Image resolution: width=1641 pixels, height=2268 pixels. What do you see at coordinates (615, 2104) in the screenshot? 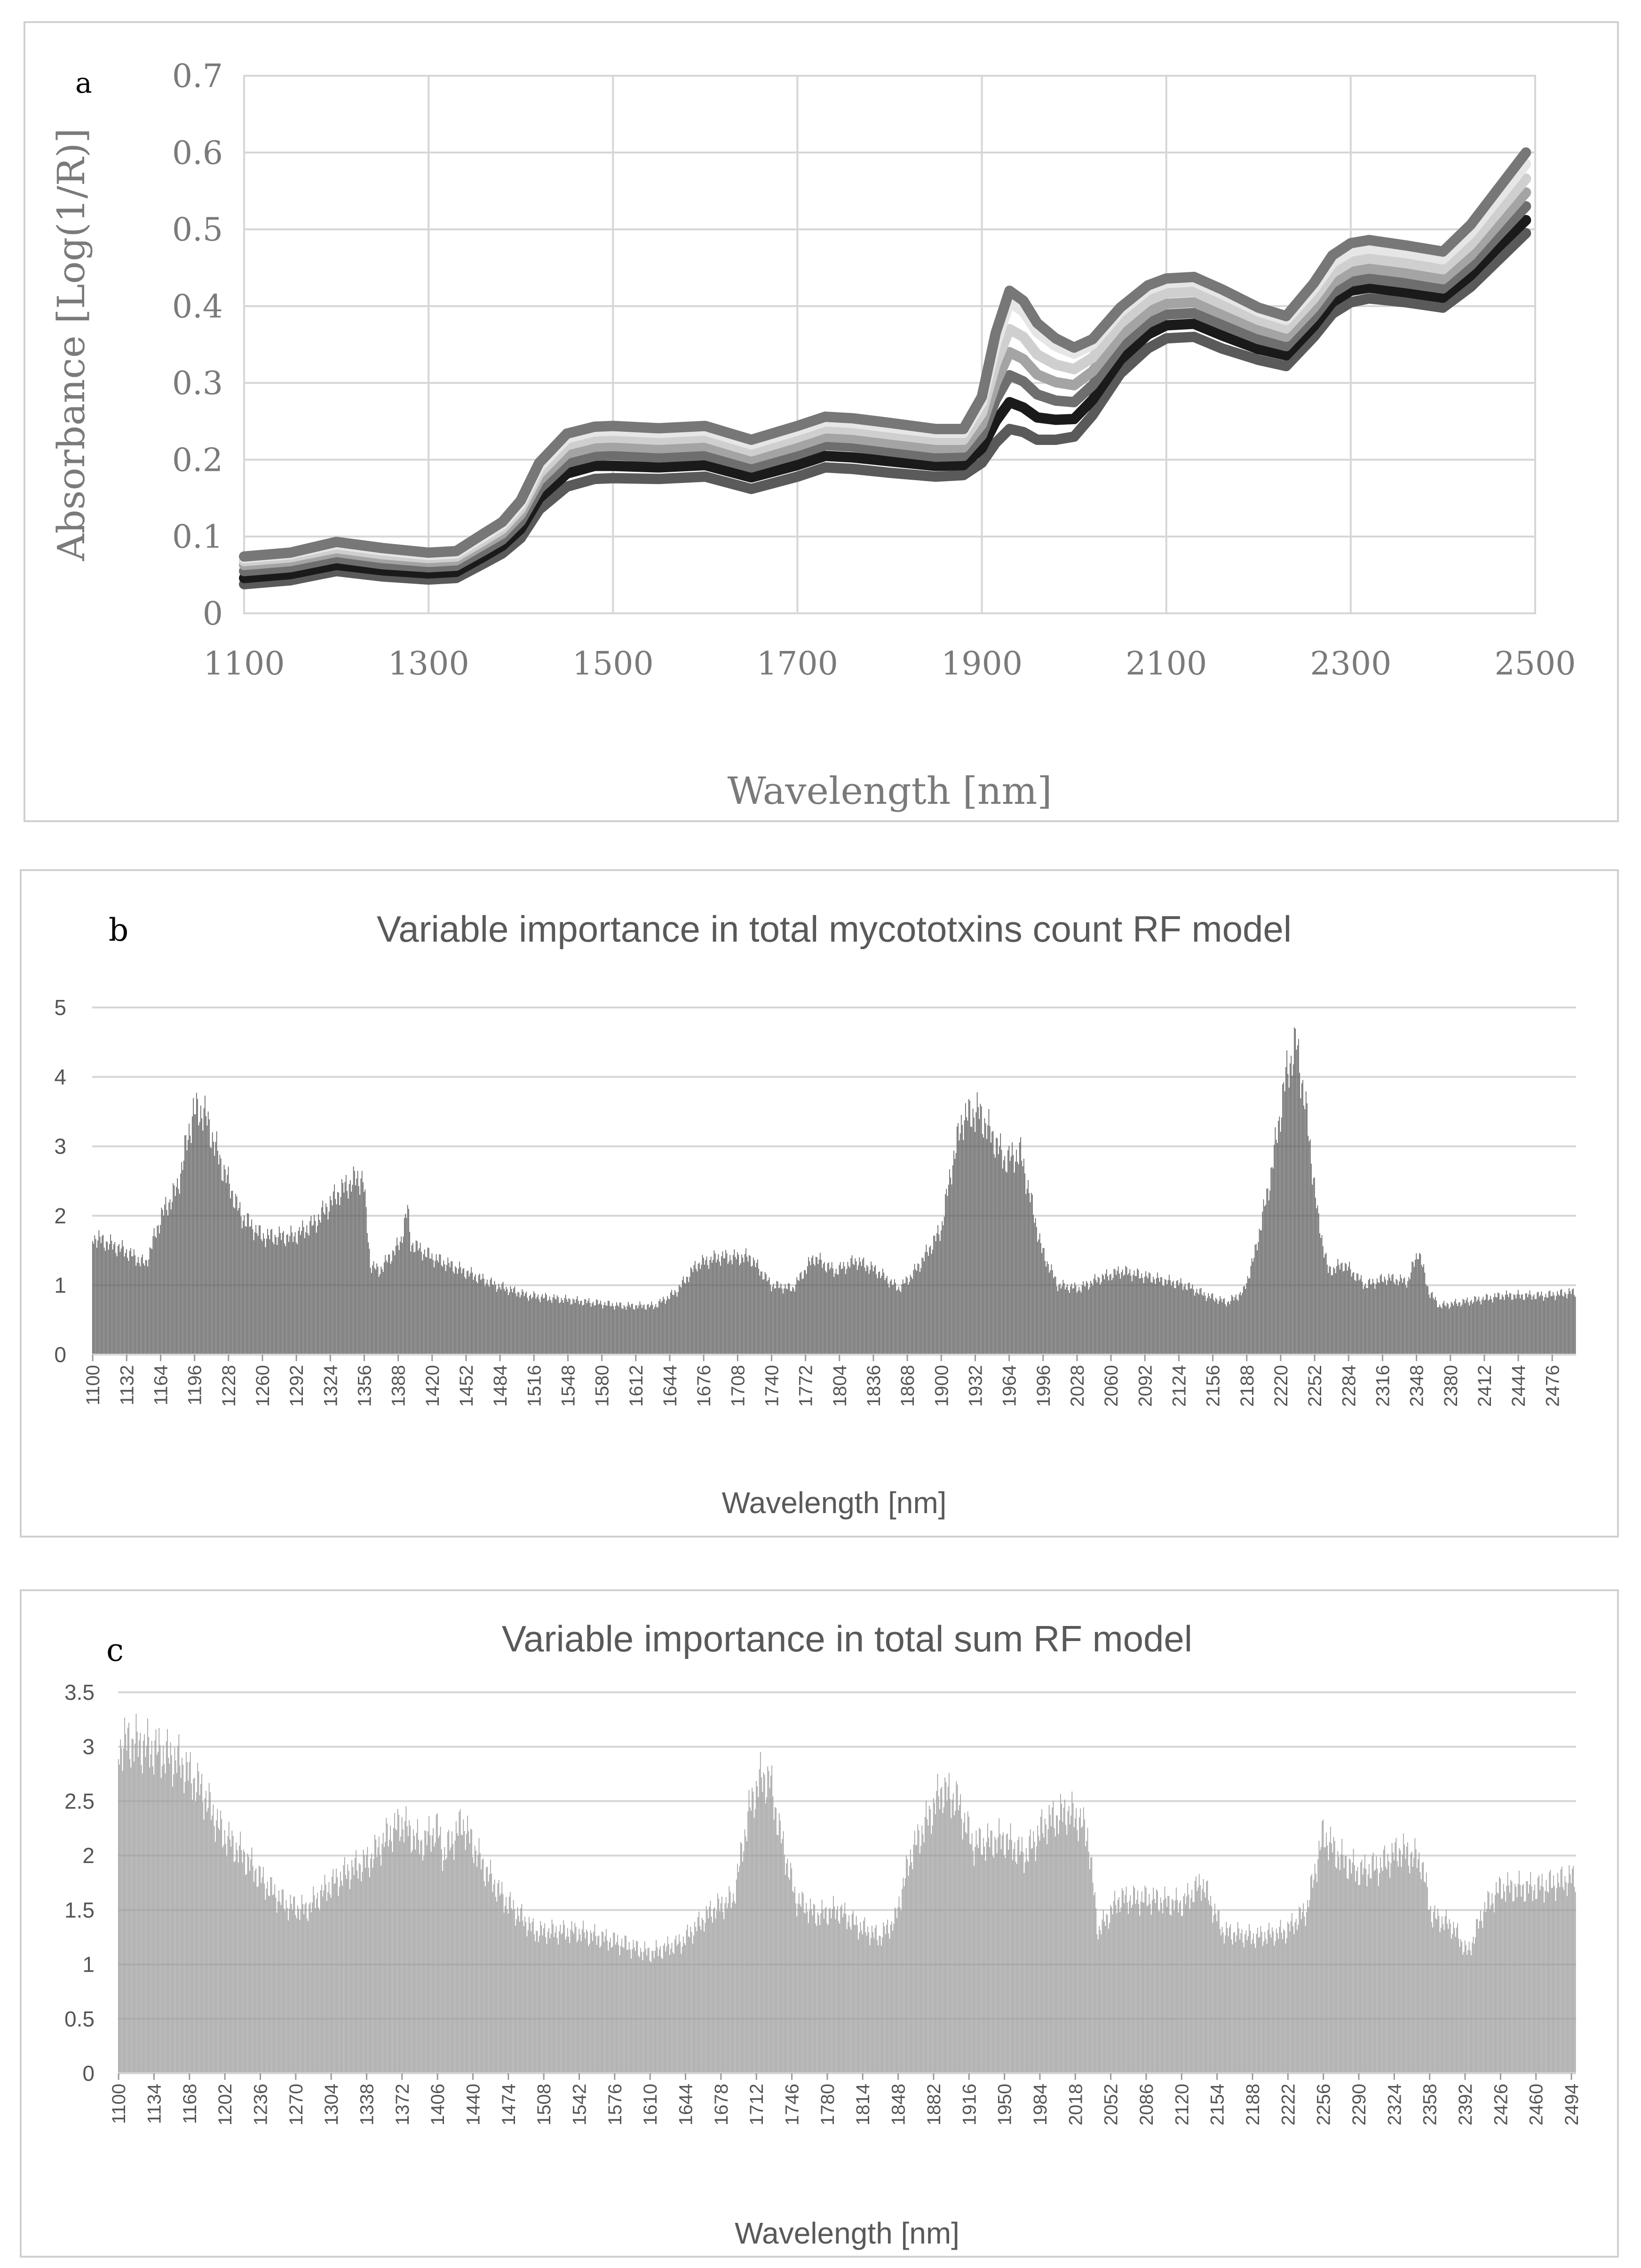
I see `x-tick-label: 1576` at bounding box center [615, 2104].